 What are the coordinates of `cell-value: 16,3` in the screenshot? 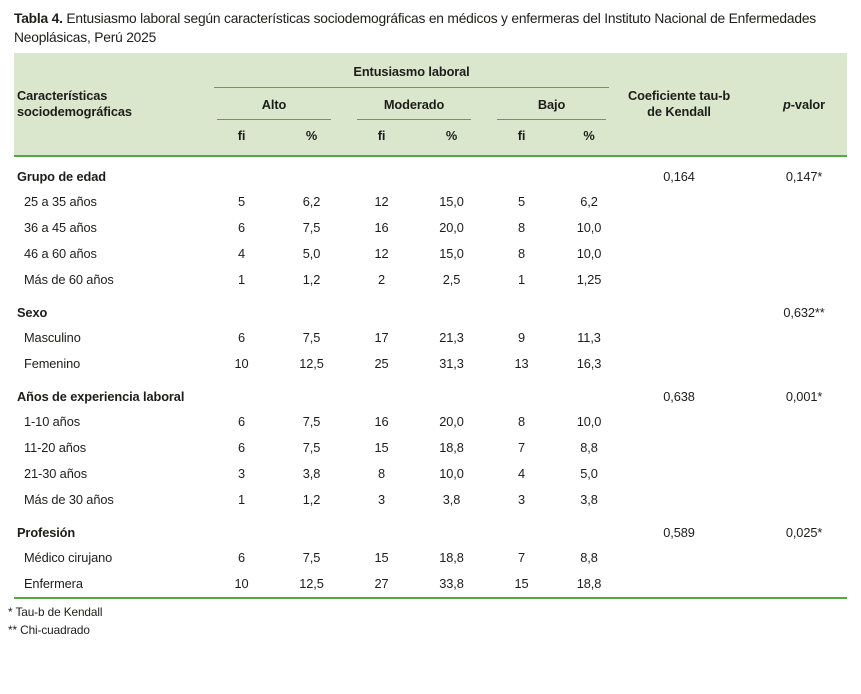 It's located at (589, 364).